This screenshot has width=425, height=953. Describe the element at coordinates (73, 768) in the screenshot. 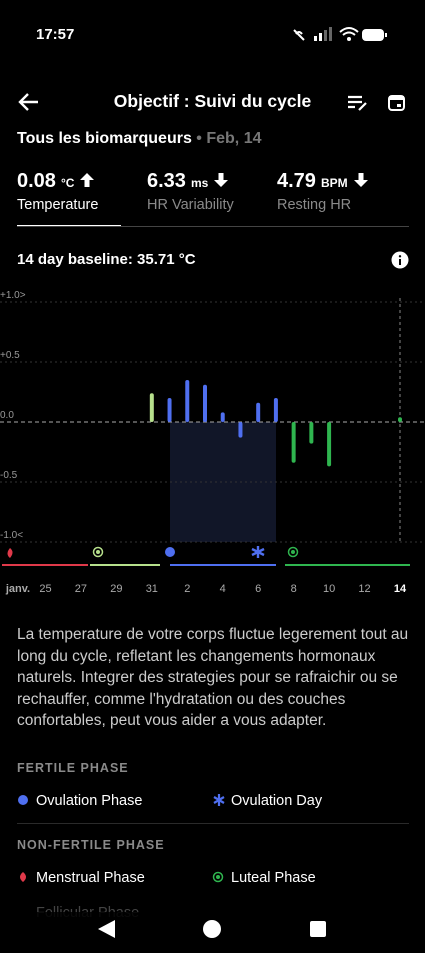

I see `fertile-title: FERTILE PHASE` at that location.